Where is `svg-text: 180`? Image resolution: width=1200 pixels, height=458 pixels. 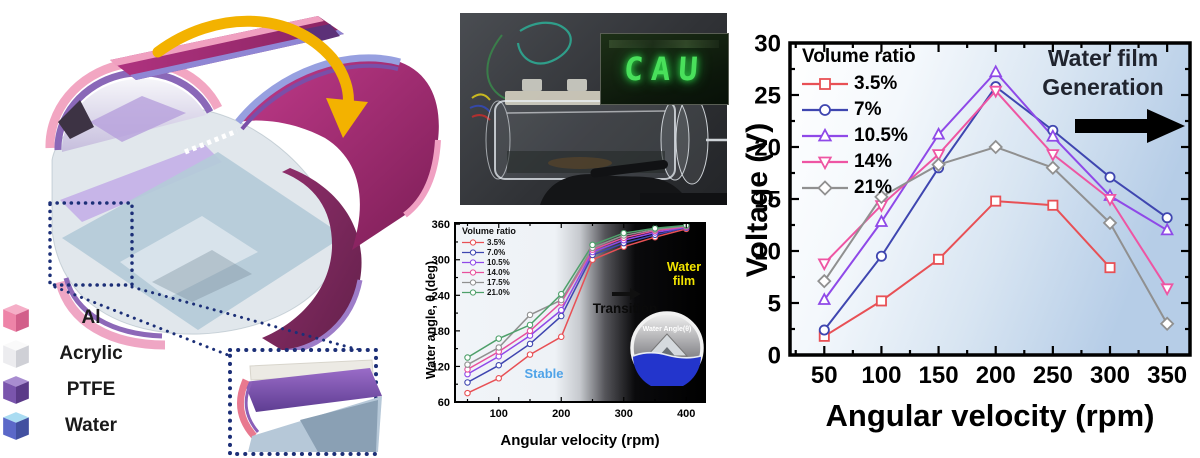 svg-text: 180 is located at coordinates (441, 332).